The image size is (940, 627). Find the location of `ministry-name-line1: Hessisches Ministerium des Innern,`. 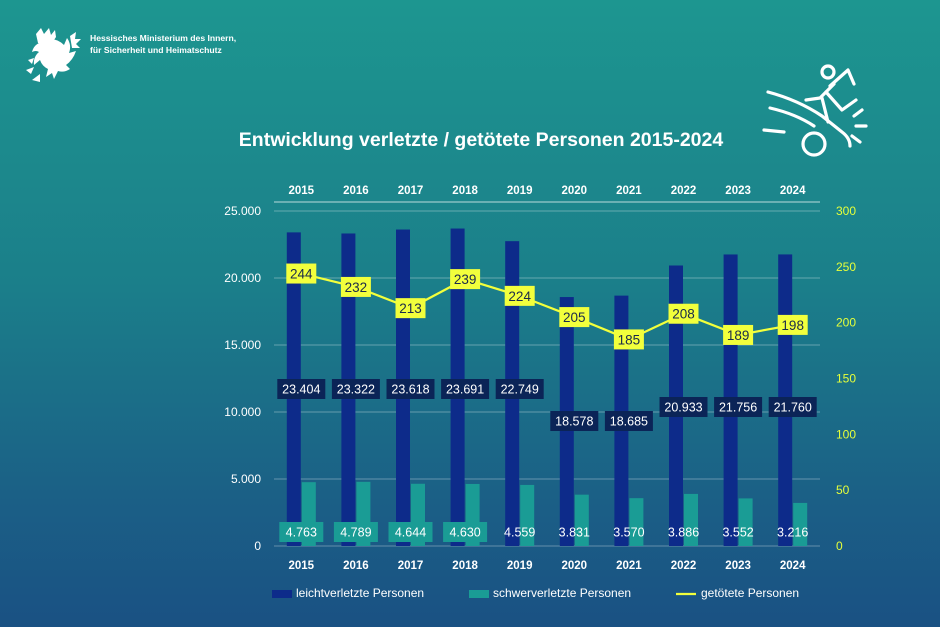

ministry-name-line1: Hessisches Ministerium des Innern, is located at coordinates (163, 38).